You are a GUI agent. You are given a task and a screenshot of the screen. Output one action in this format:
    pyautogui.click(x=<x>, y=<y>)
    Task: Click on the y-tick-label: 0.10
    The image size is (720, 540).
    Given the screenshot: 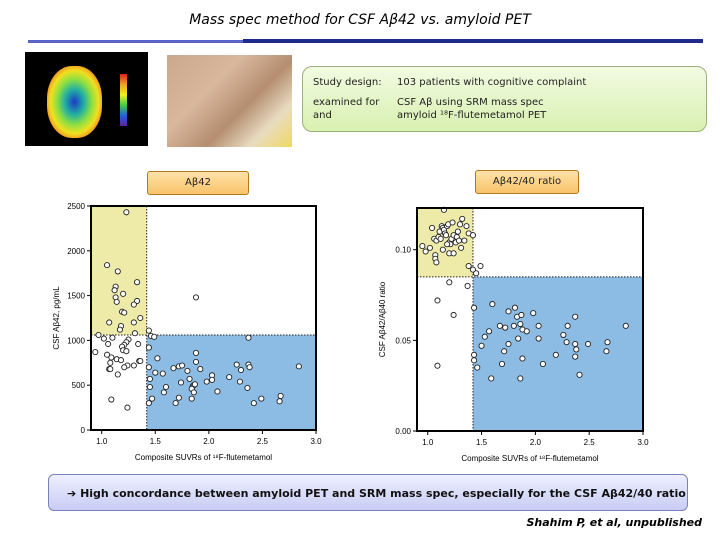 What is the action you would take?
    pyautogui.click(x=403, y=250)
    